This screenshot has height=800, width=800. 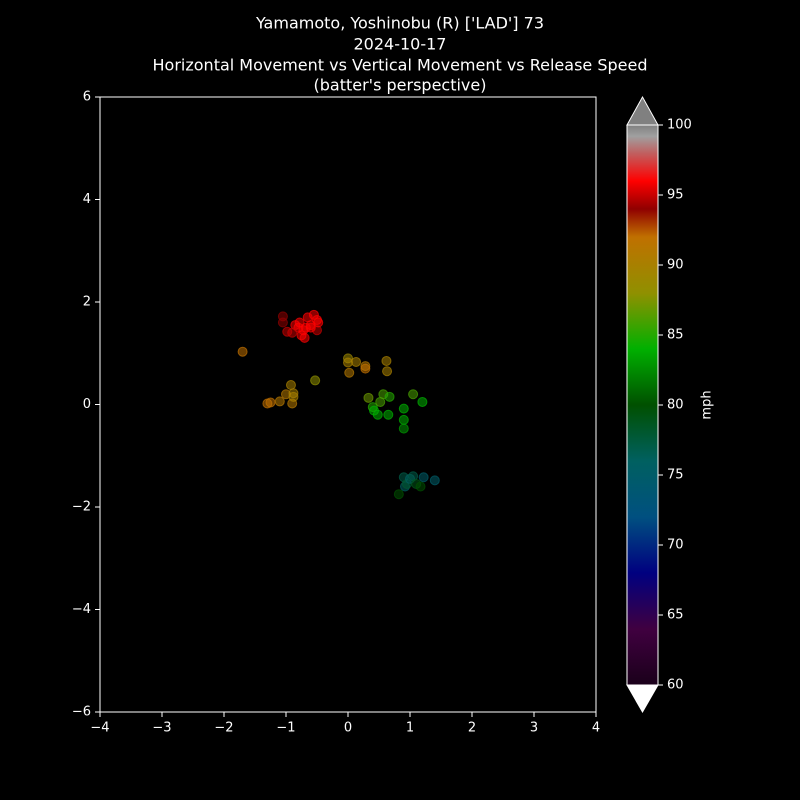 I want to click on y-tick-label: 6, so click(x=87, y=97).